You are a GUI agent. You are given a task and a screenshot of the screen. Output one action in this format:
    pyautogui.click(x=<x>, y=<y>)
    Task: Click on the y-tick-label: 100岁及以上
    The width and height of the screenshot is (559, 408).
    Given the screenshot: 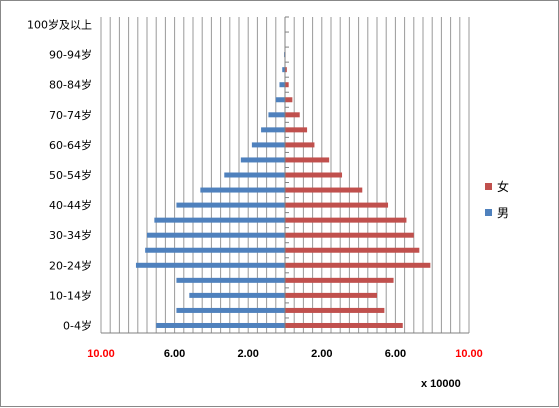 What is the action you would take?
    pyautogui.click(x=59, y=25)
    